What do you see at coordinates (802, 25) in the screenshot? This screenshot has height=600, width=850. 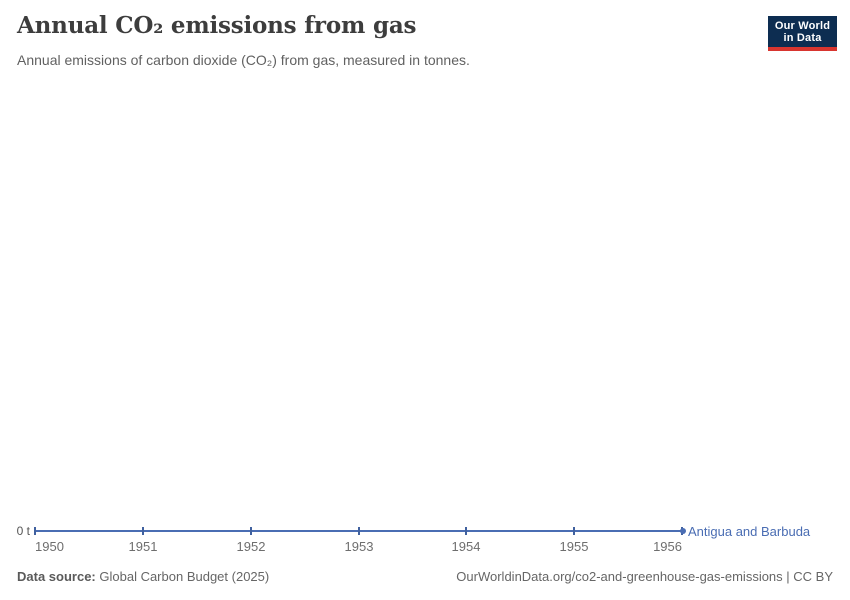 I see `owid-logo-line1: Our World` at bounding box center [802, 25].